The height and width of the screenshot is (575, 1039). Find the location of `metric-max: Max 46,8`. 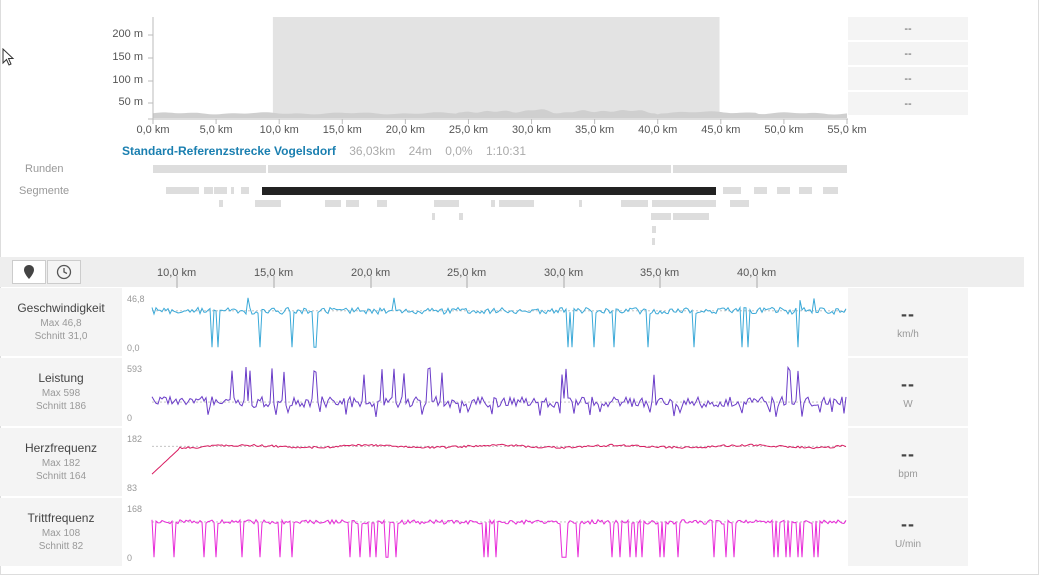

metric-max: Max 46,8 is located at coordinates (61, 323).